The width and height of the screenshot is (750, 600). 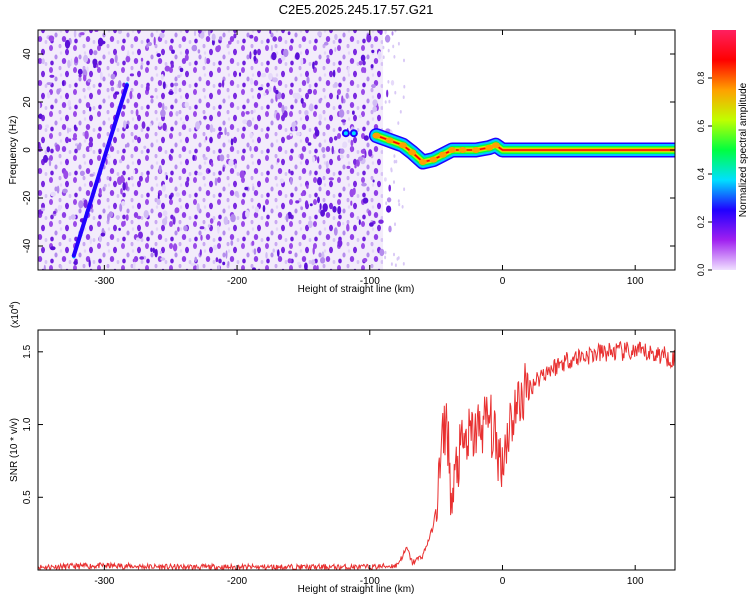 What do you see at coordinates (356, 589) in the screenshot?
I see `snr-x-label: Height of straight line (km)` at bounding box center [356, 589].